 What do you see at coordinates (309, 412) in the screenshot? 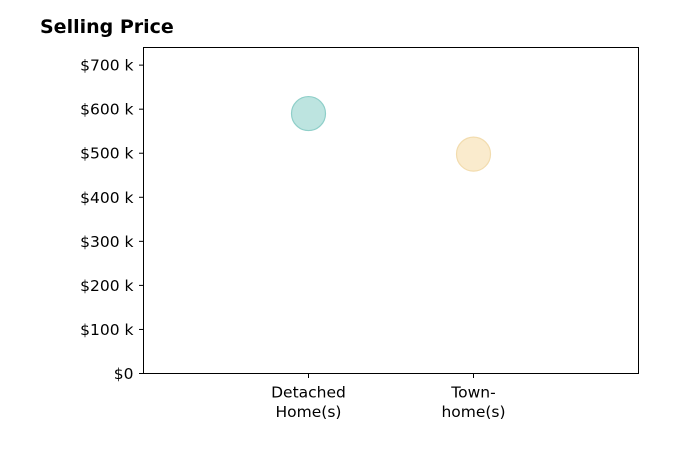
I see `x-tick-label-line: Home(s)` at bounding box center [309, 412].